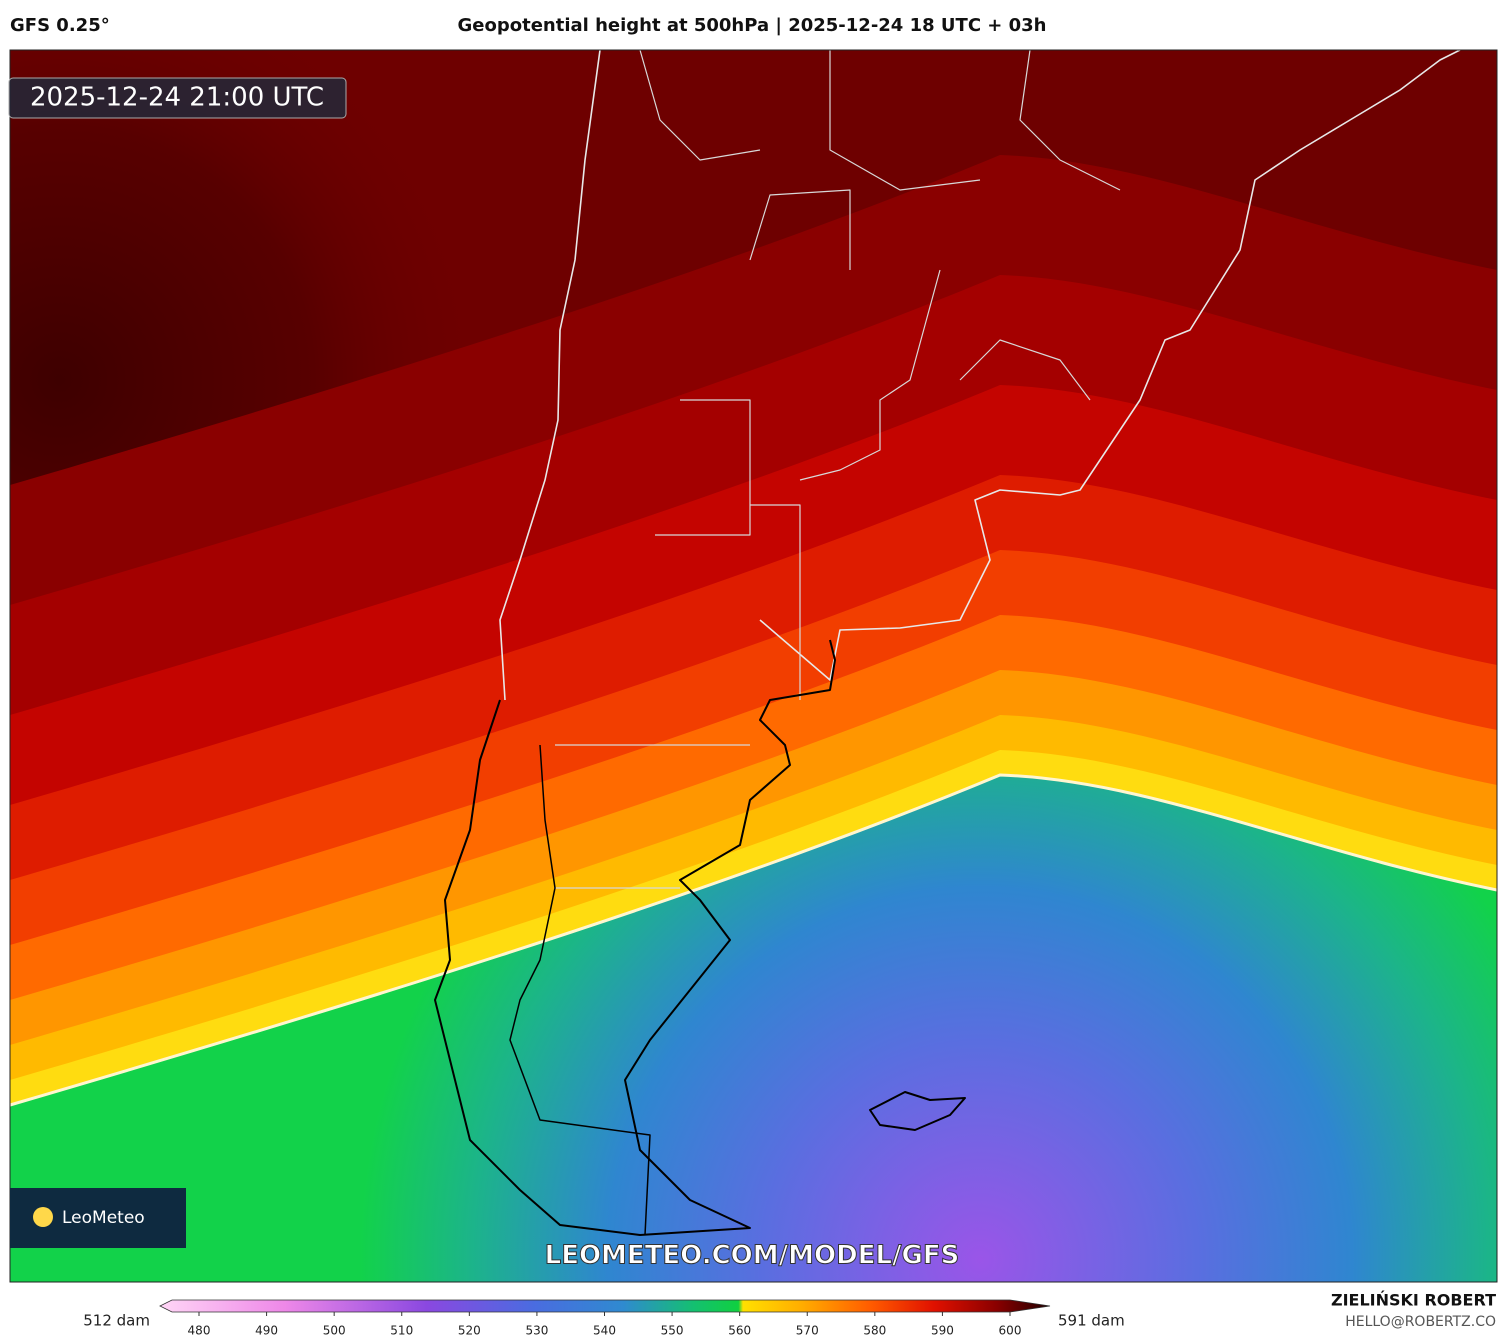  Describe the element at coordinates (604, 1331) in the screenshot. I see `colorbar-tick-label: 540` at that location.